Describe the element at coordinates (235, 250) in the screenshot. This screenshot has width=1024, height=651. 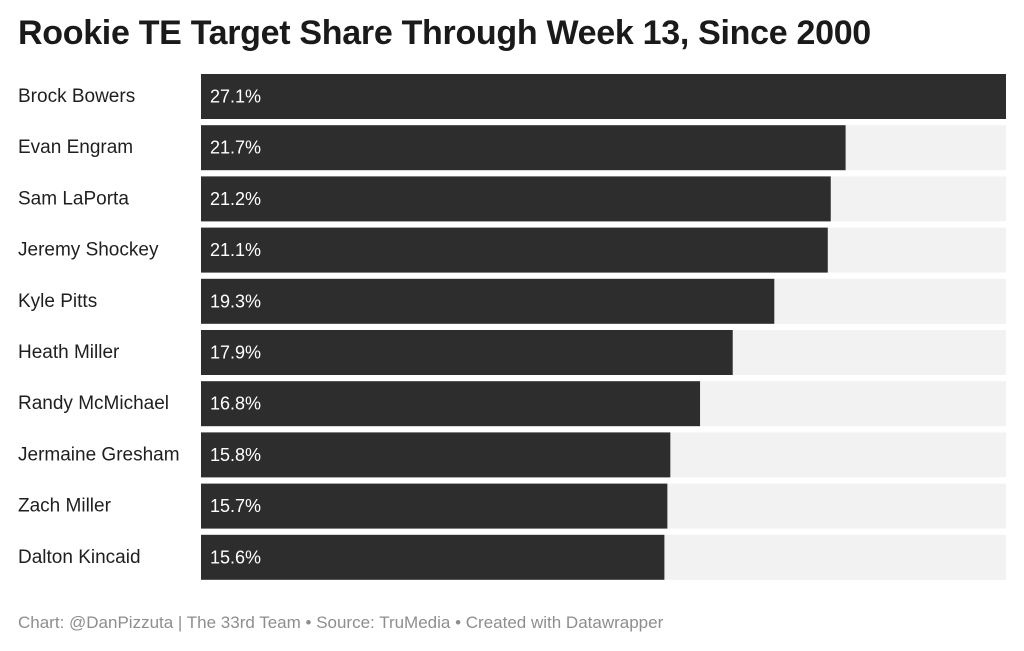
I see `value-label: 21.1%` at that location.